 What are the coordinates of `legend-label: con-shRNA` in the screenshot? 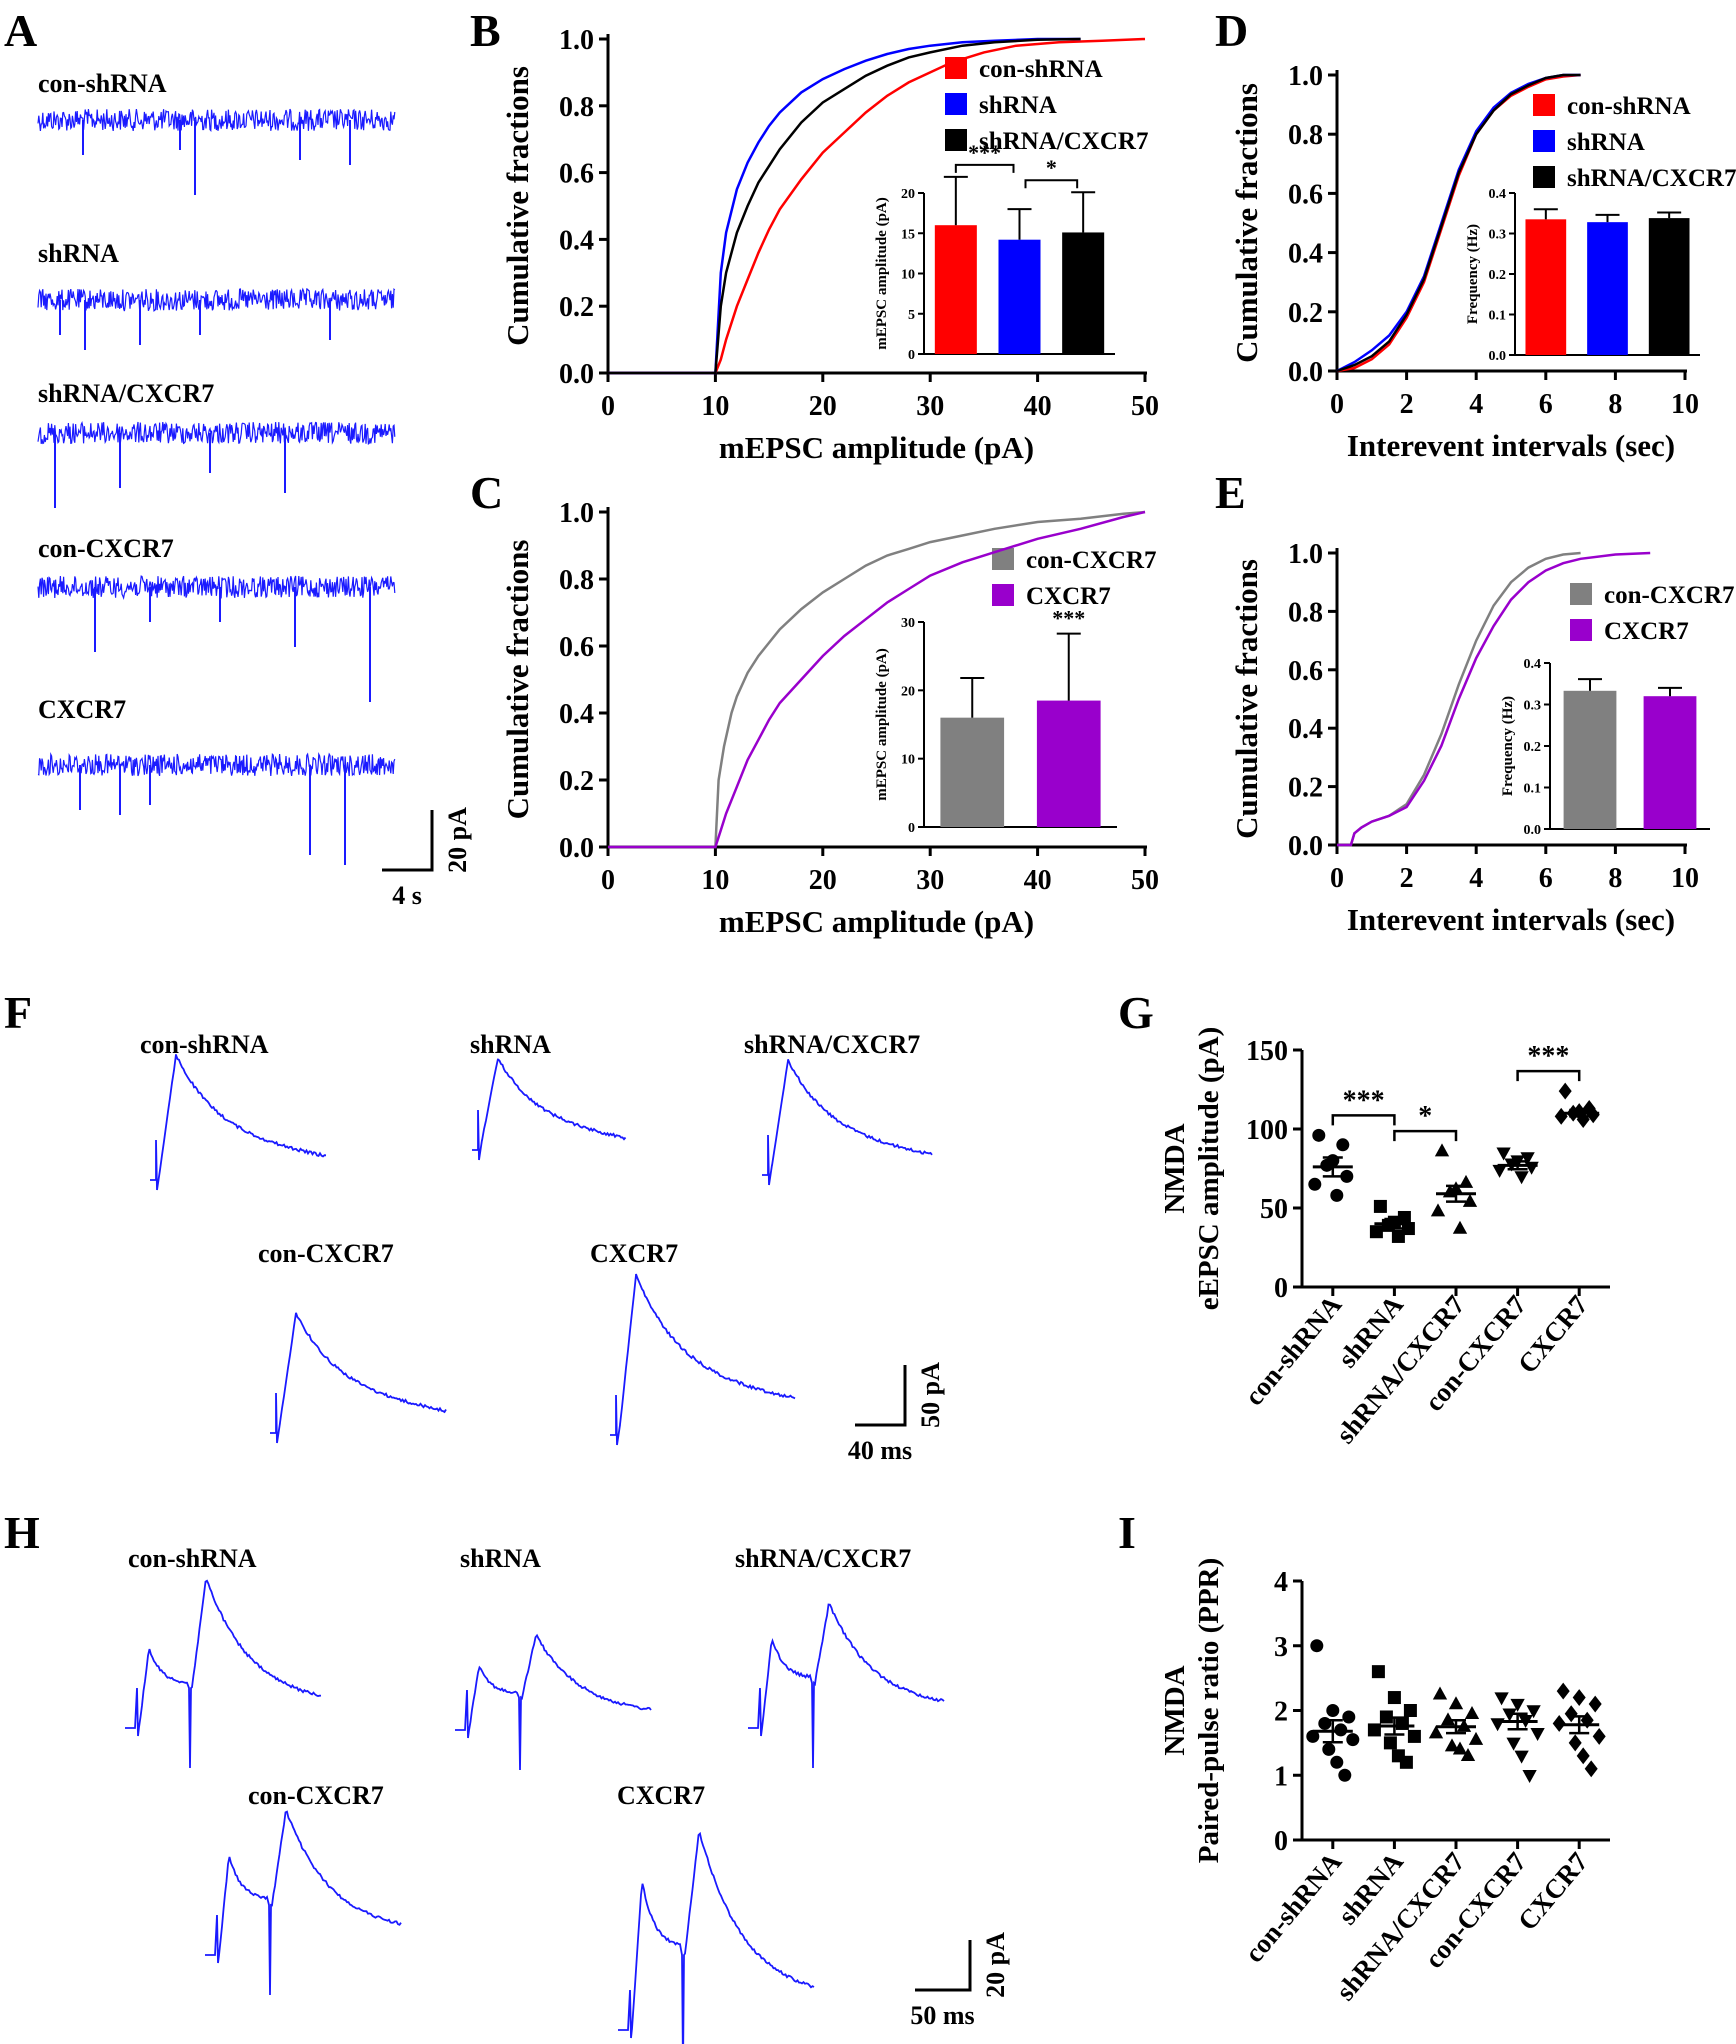 It's located at (1041, 69).